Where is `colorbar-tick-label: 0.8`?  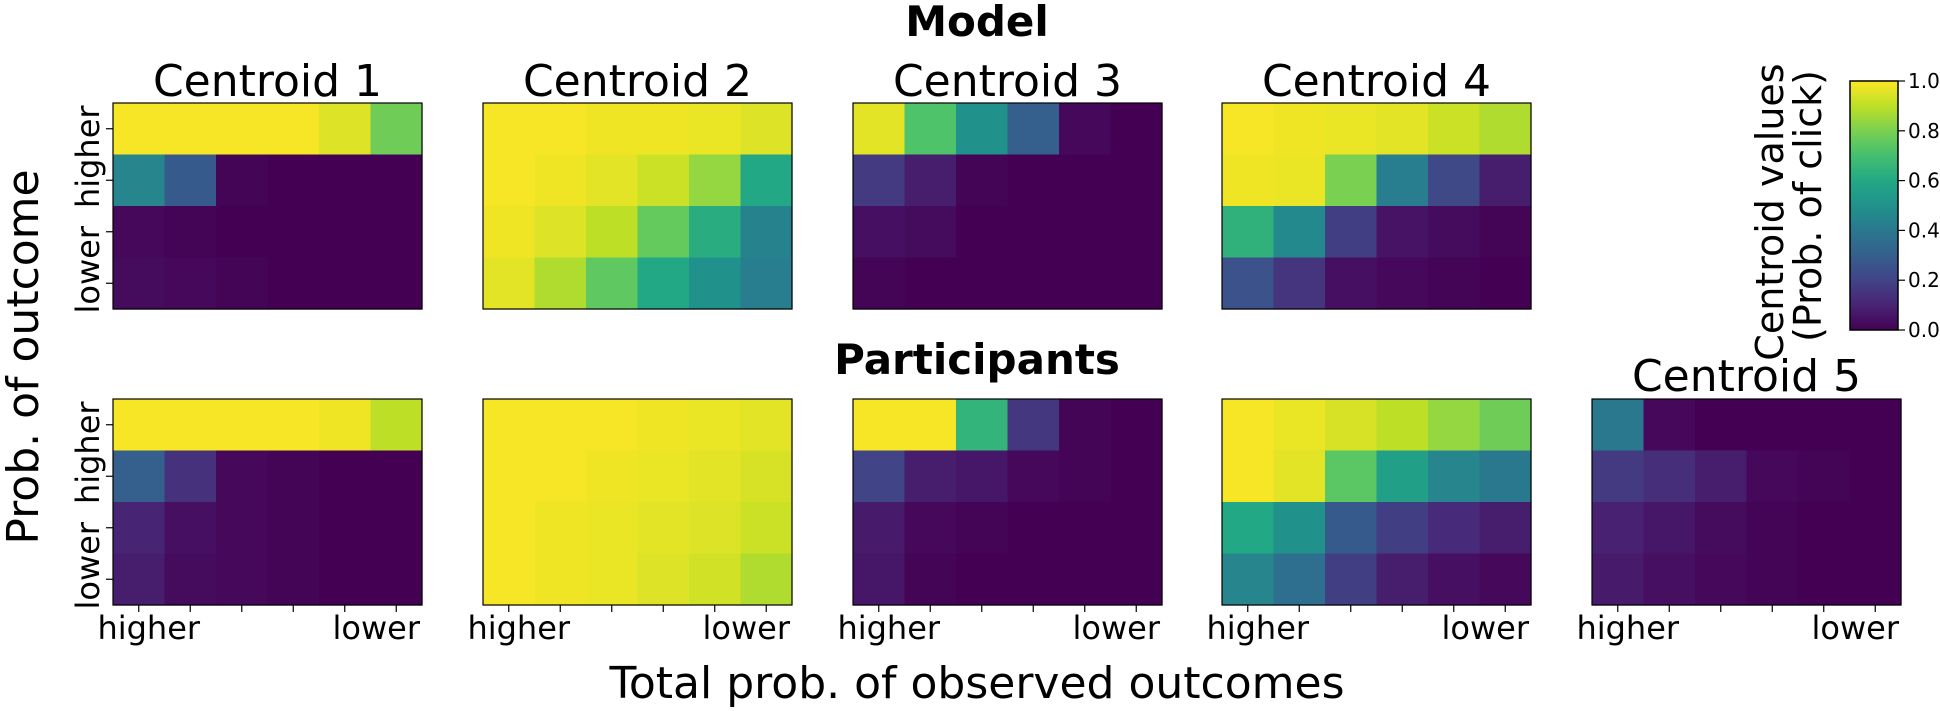 colorbar-tick-label: 0.8 is located at coordinates (1924, 131).